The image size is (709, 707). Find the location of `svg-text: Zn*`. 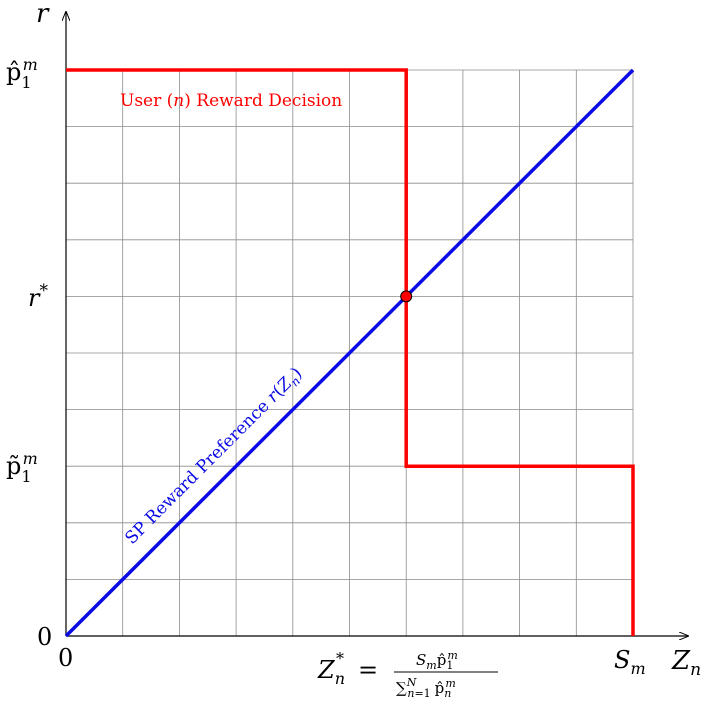

svg-text: Zn* is located at coordinates (331, 668).